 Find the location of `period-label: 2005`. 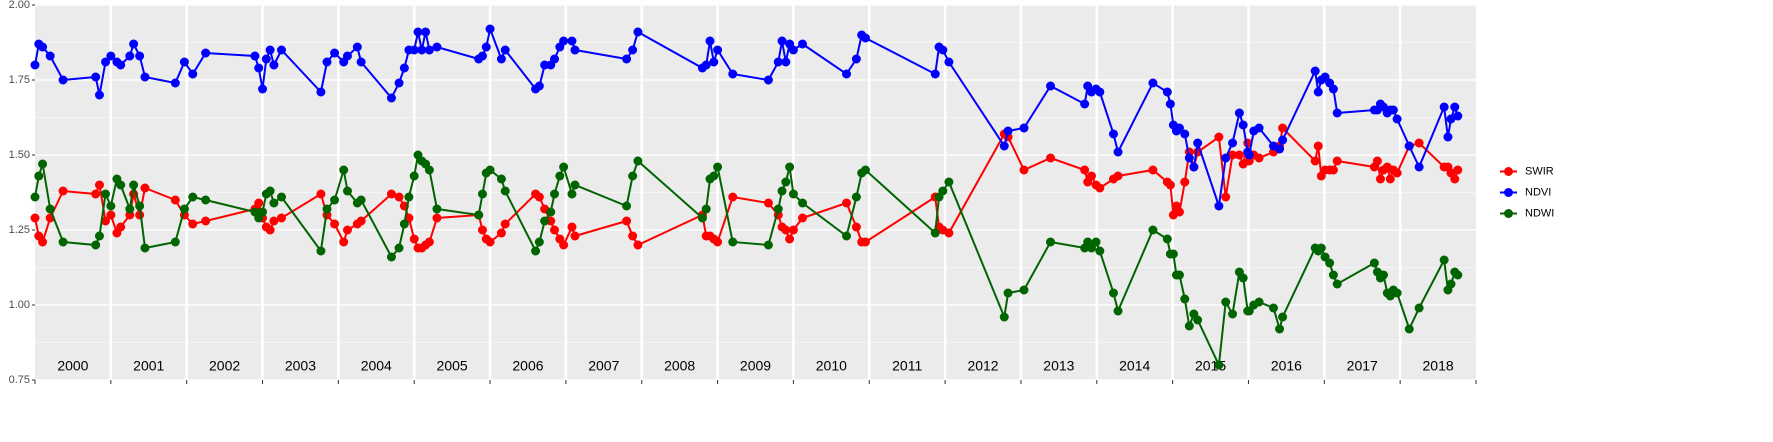

period-label: 2005 is located at coordinates (452, 366).